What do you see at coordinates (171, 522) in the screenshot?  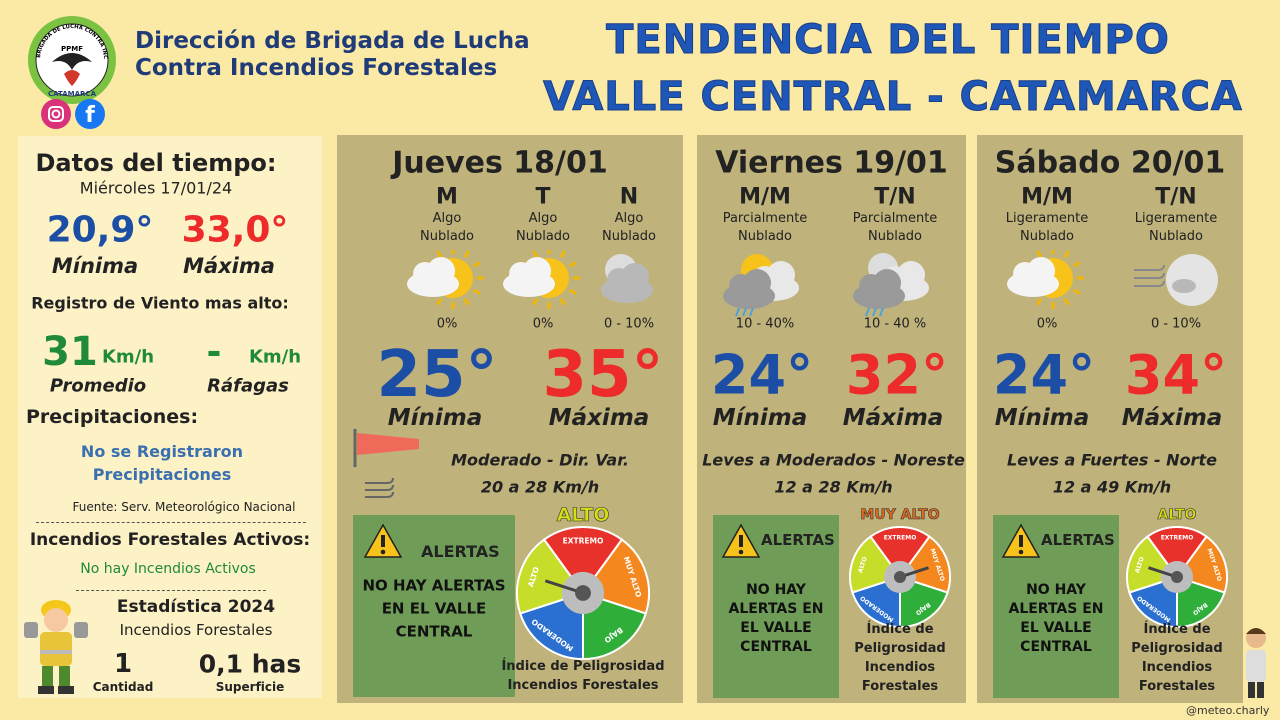 I see `divider` at bounding box center [171, 522].